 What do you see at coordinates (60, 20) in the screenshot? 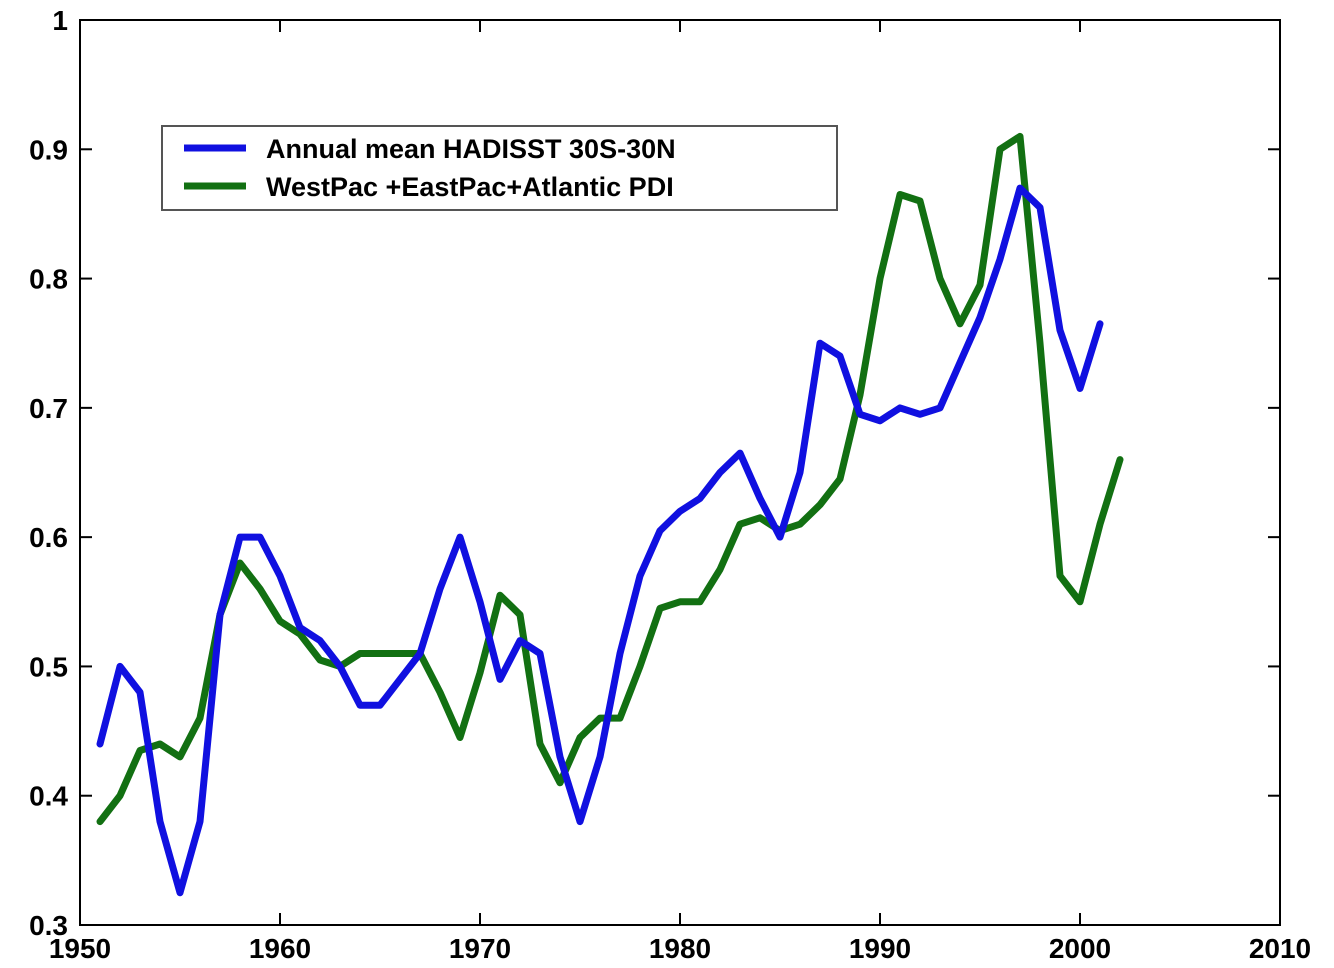
I see `y-tick-label: 1` at bounding box center [60, 20].